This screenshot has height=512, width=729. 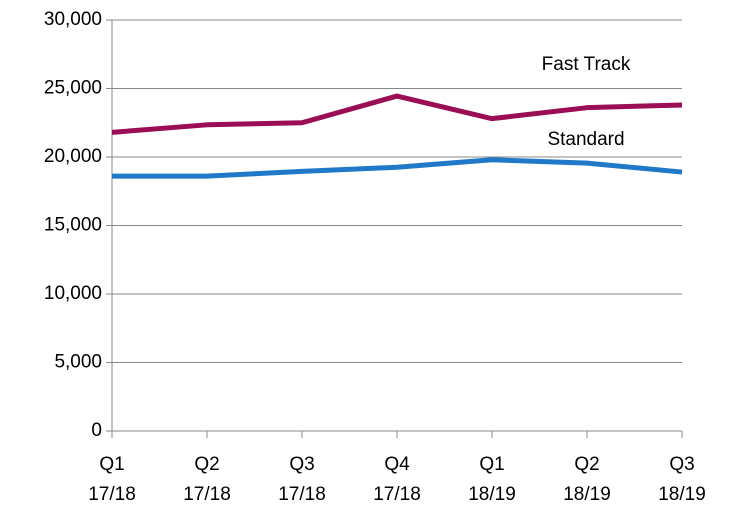 I want to click on y-tick-label: 0, so click(x=96, y=430).